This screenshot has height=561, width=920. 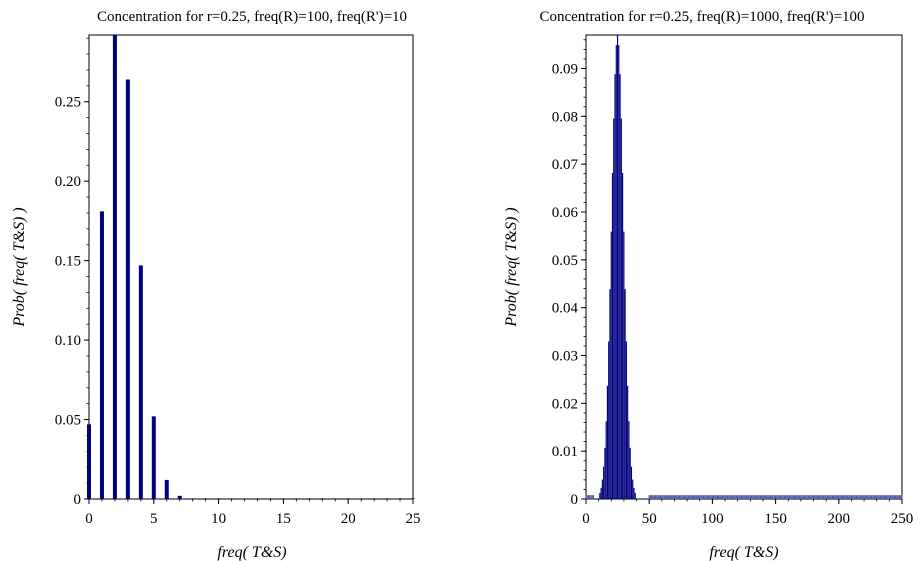 I want to click on x-tick-label: 15, so click(x=283, y=519).